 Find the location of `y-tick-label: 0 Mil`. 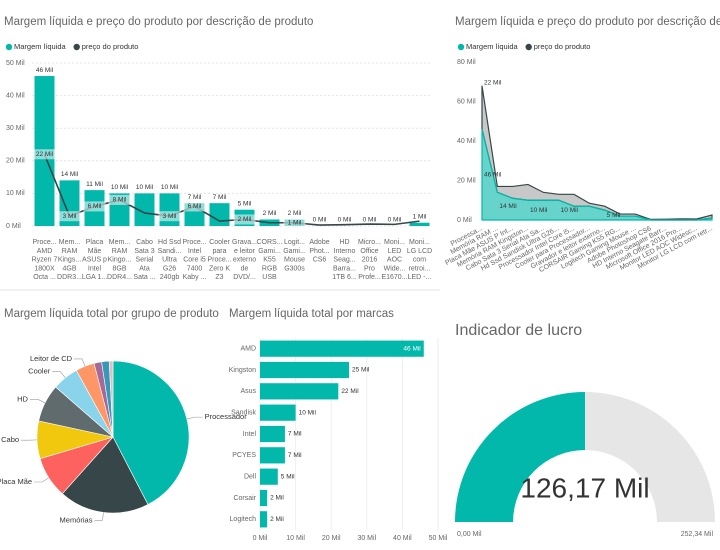

y-tick-label: 0 Mil is located at coordinates (464, 220).